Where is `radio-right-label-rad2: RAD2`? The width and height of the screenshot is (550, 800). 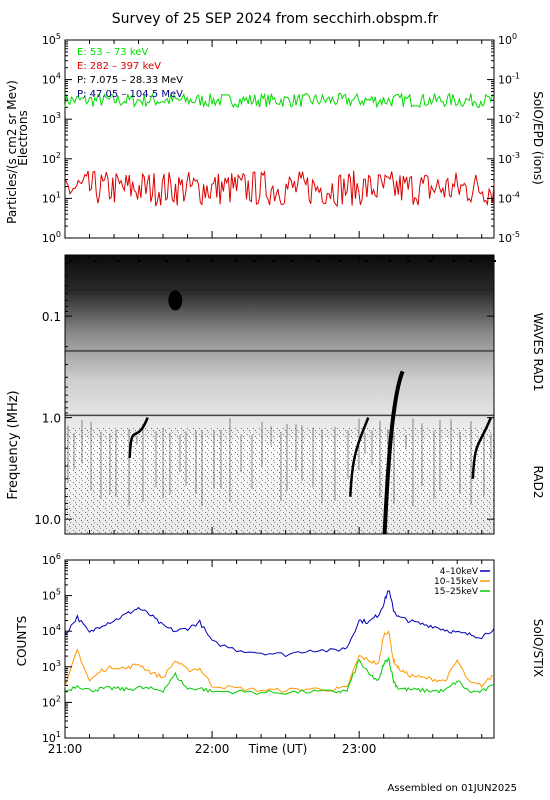 radio-right-label-rad2: RAD2 is located at coordinates (538, 482).